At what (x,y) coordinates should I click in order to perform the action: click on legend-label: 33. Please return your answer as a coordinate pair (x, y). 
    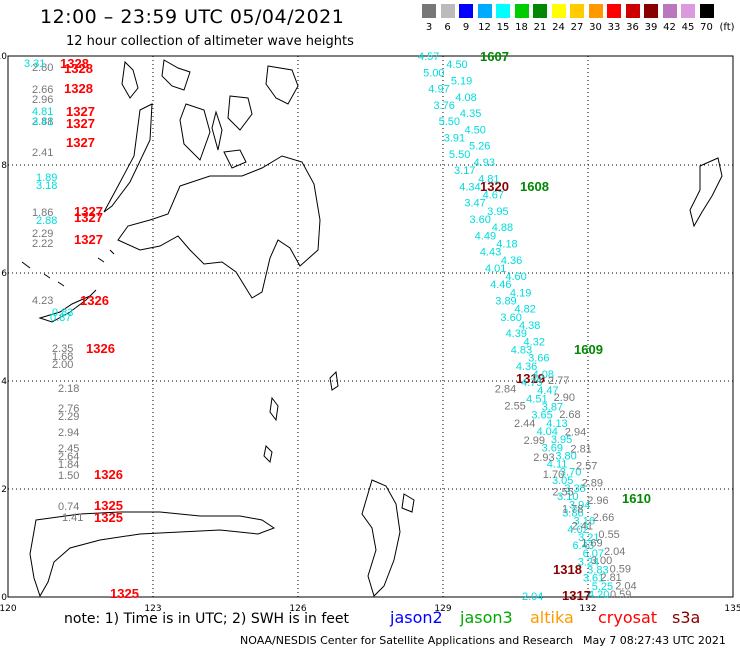
    Looking at the image, I should click on (614, 27).